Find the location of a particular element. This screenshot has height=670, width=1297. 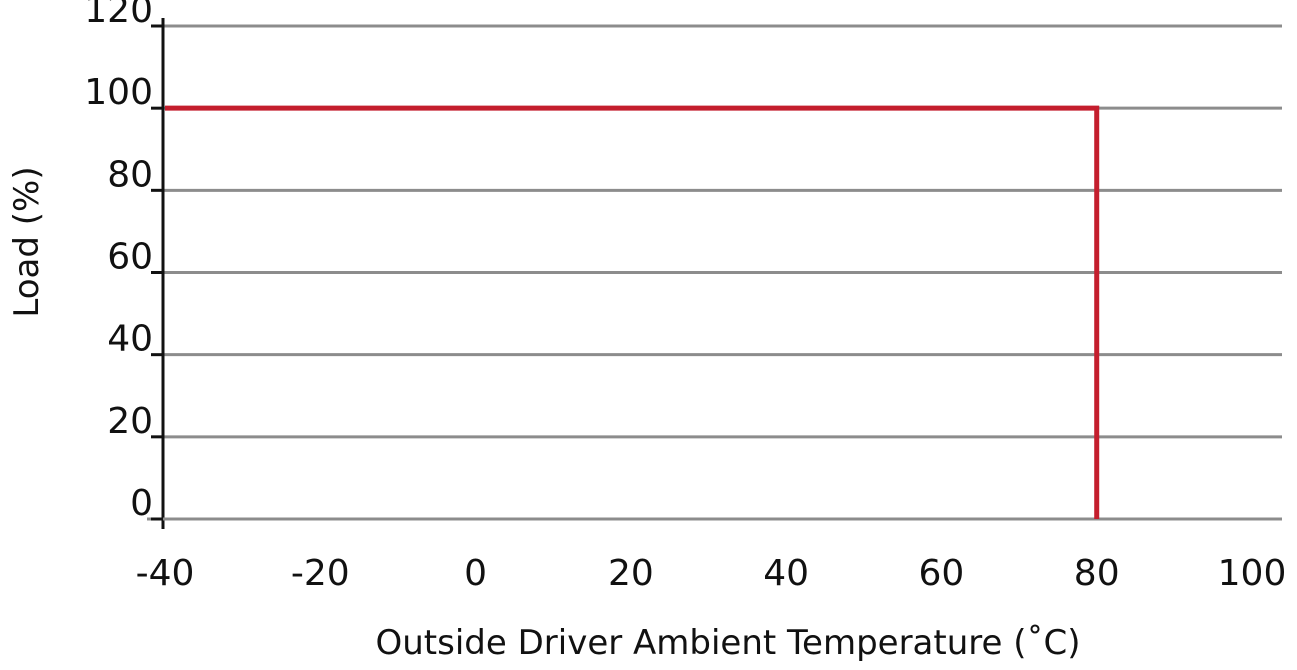

y-tick-label-6: 120 is located at coordinates (118, 15).